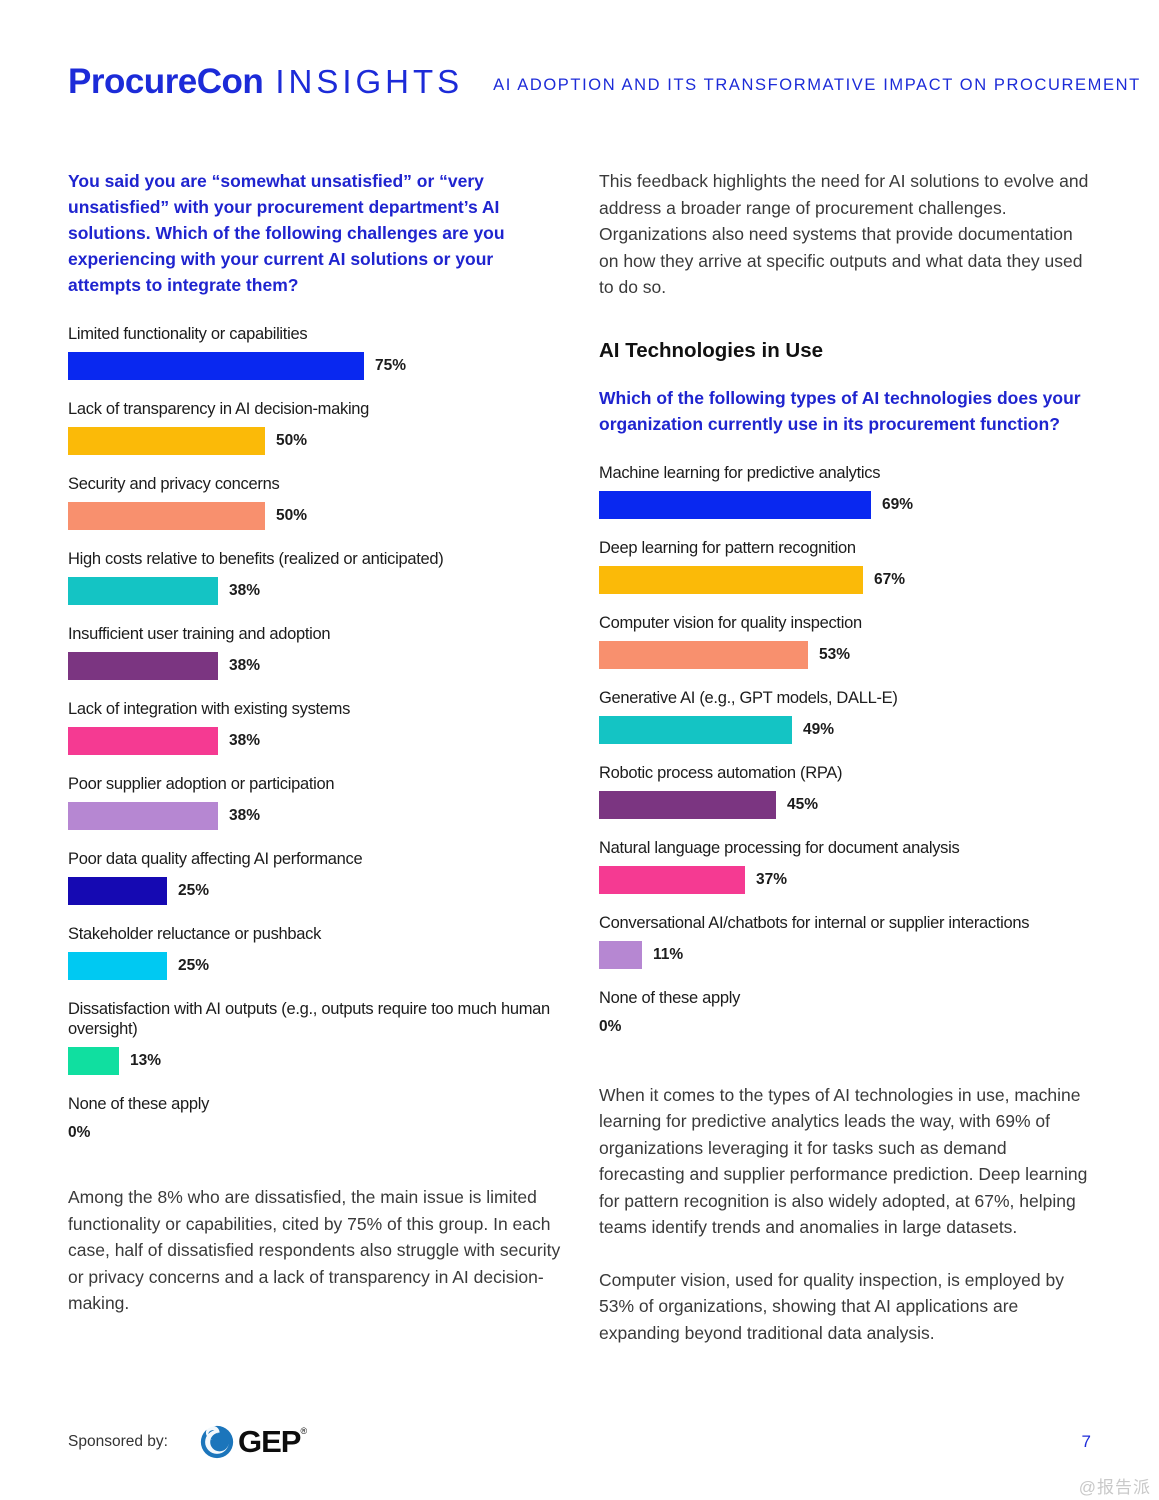  Describe the element at coordinates (845, 729) in the screenshot. I see `bar-line: 49%` at that location.